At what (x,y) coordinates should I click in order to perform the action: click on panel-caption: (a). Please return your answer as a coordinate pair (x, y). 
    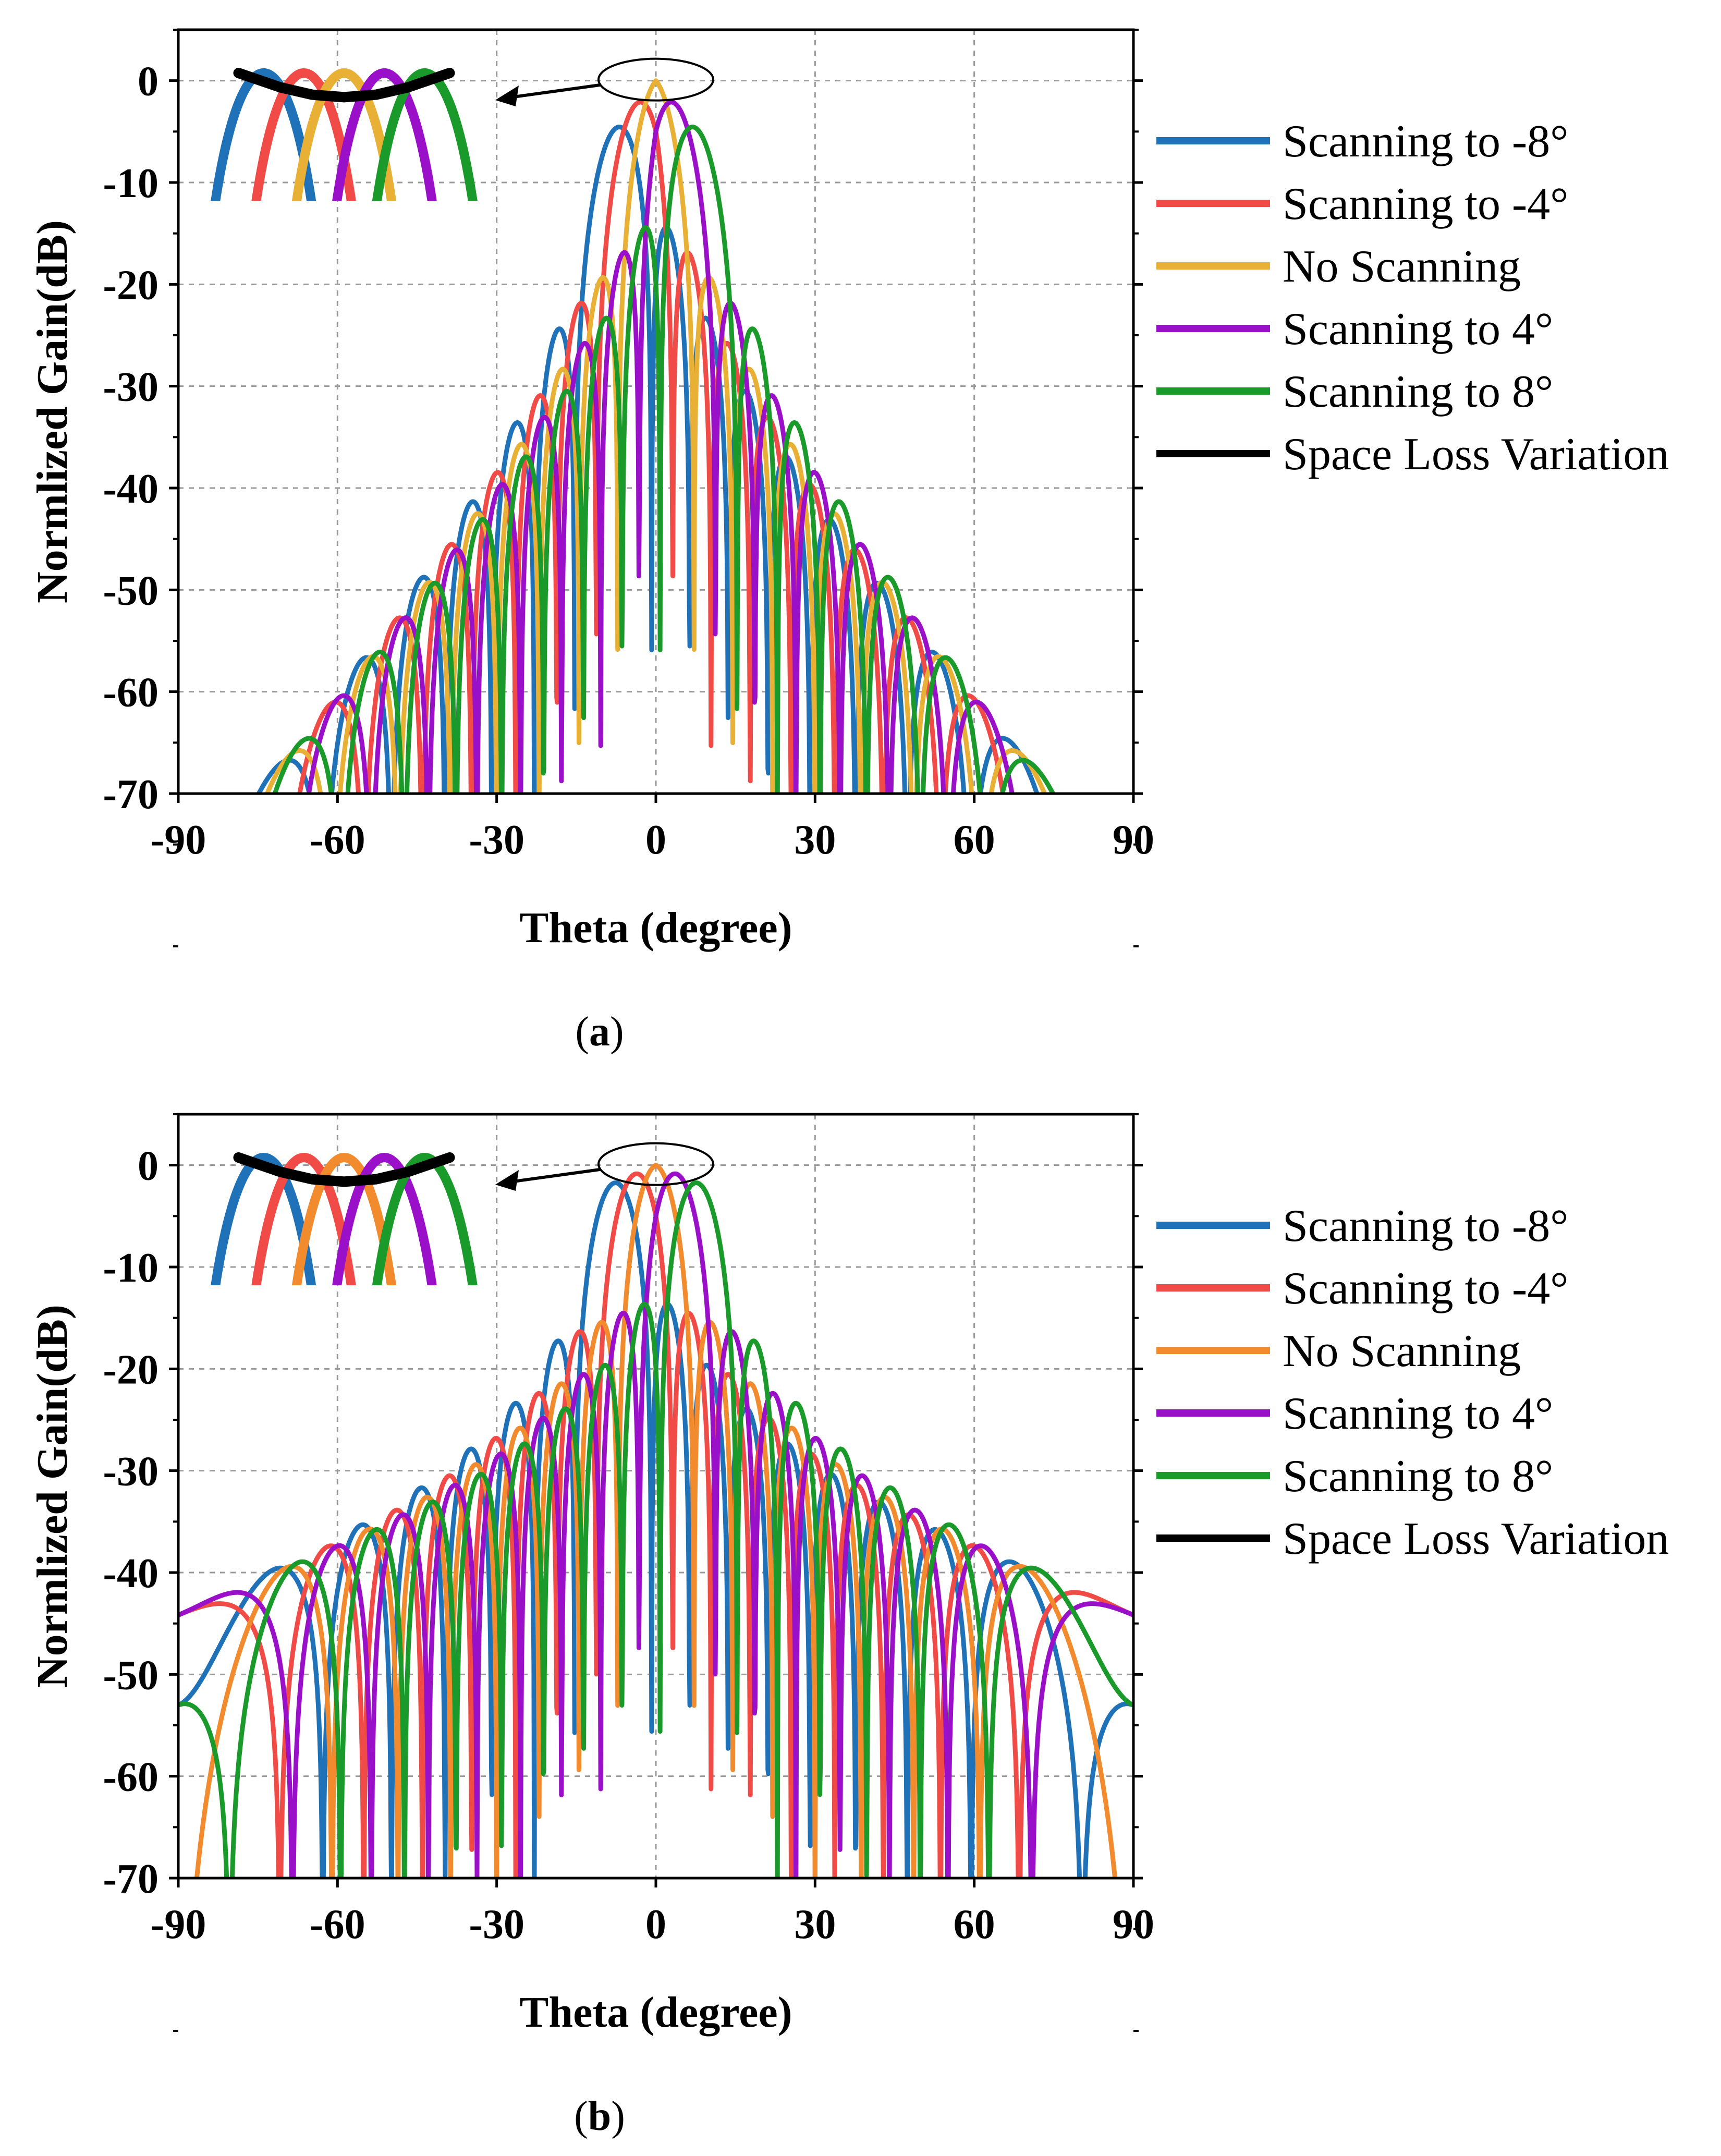
    Looking at the image, I should click on (599, 1032).